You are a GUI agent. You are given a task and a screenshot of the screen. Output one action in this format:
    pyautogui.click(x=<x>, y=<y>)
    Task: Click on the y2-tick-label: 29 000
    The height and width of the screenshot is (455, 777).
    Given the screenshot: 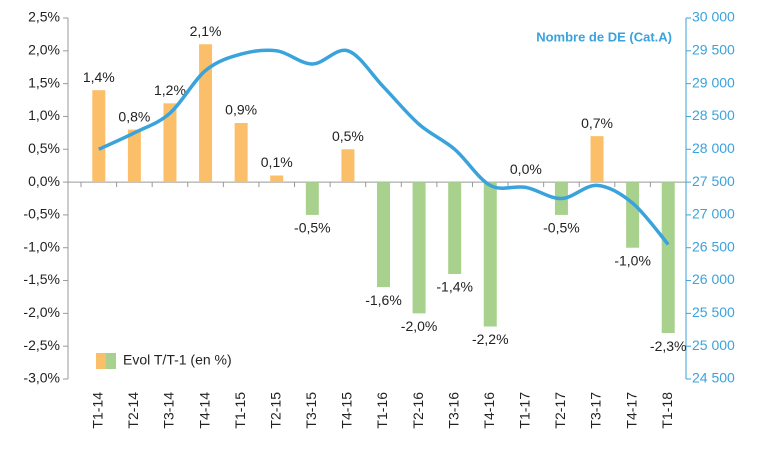 What is the action you would take?
    pyautogui.click(x=713, y=82)
    